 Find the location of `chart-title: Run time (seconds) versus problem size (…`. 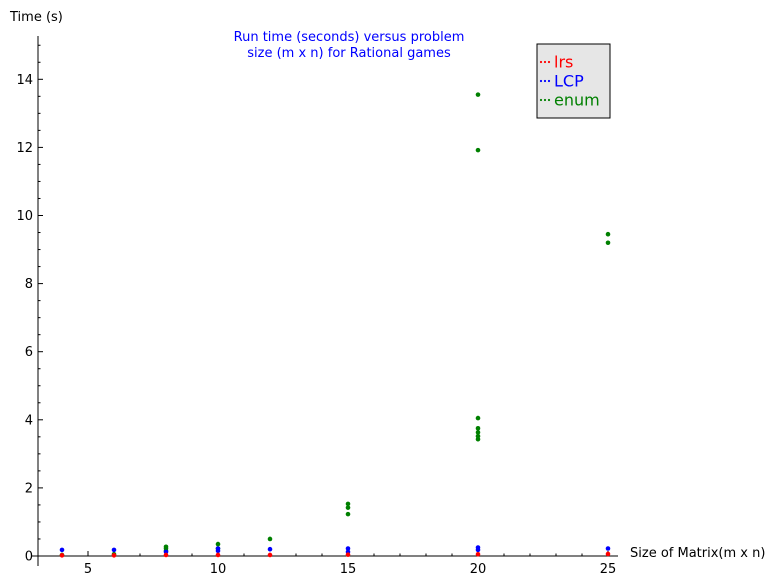

chart-title: Run time (seconds) versus problem size (… is located at coordinates (349, 45).